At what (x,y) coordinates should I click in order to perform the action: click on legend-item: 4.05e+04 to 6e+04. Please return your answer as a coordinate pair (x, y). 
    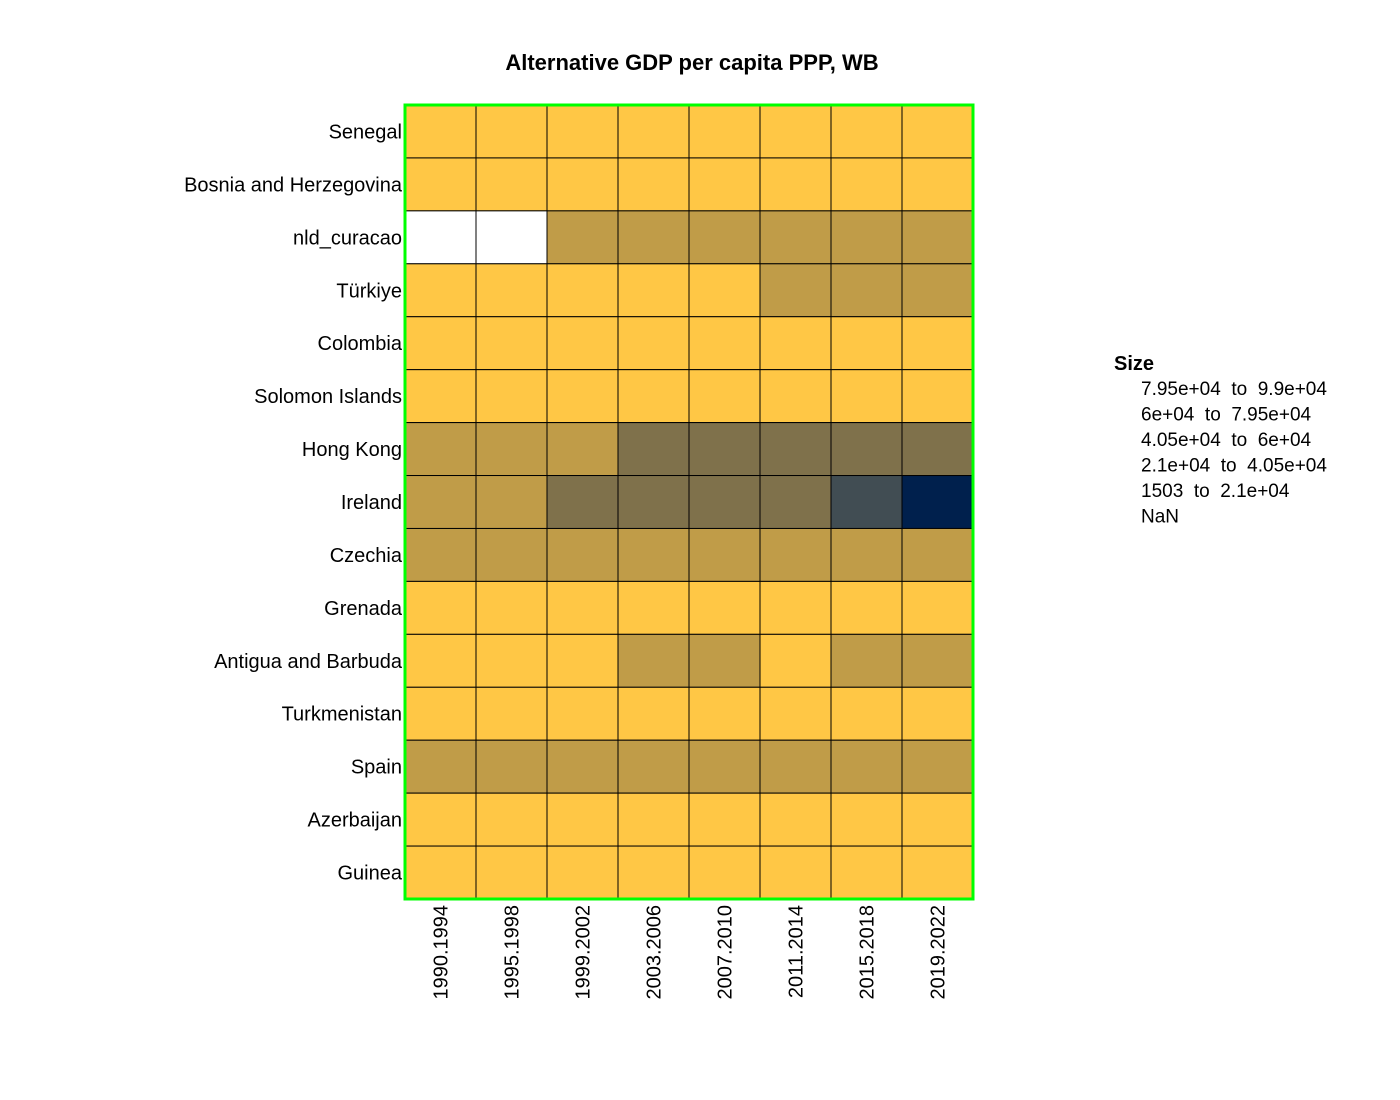
    Looking at the image, I should click on (1226, 440).